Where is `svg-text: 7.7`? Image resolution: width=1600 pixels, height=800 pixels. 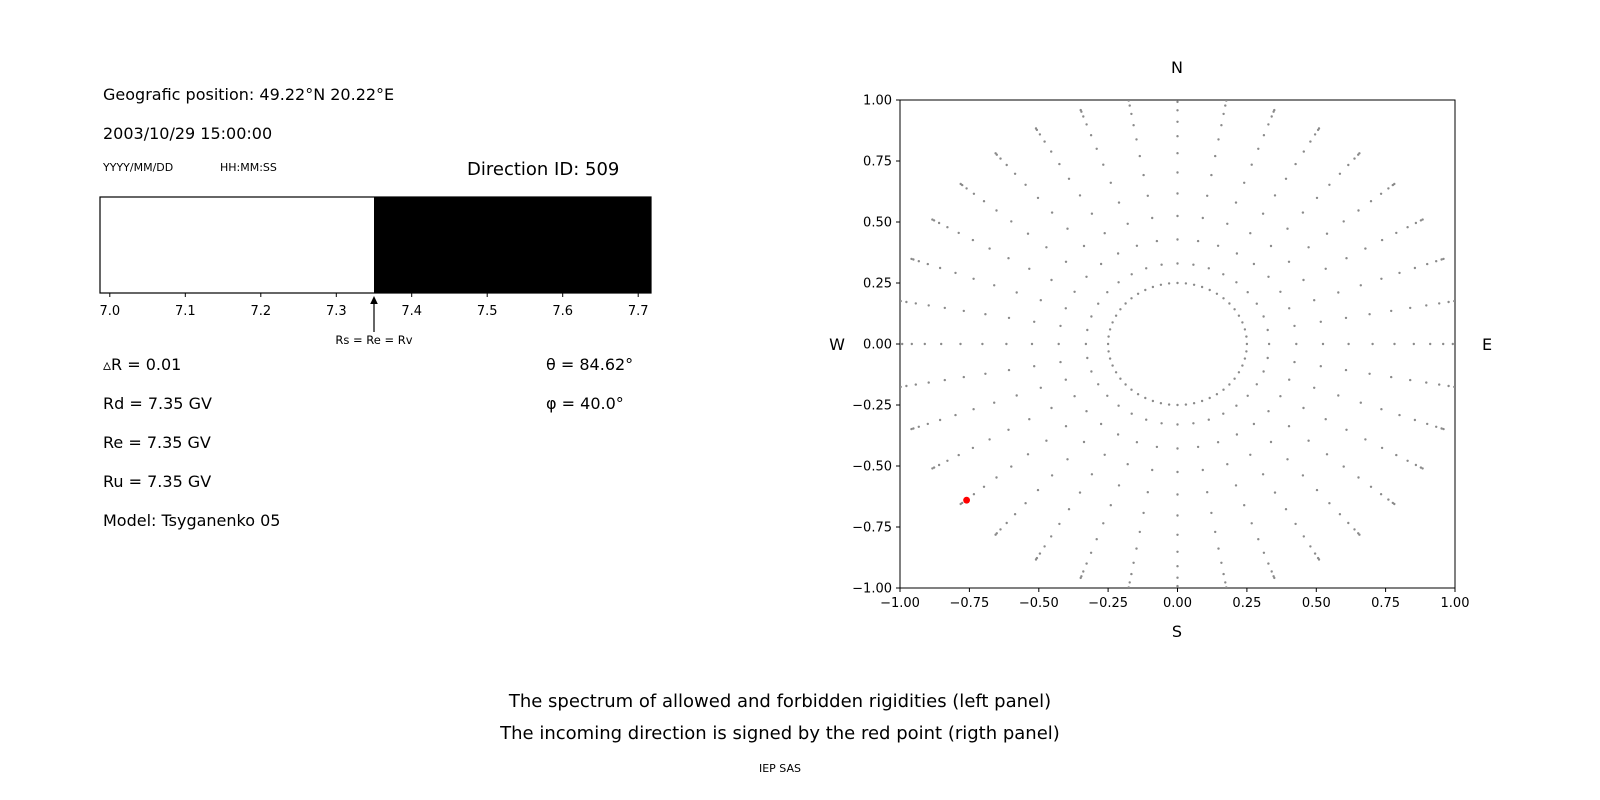 svg-text: 7.7 is located at coordinates (638, 311).